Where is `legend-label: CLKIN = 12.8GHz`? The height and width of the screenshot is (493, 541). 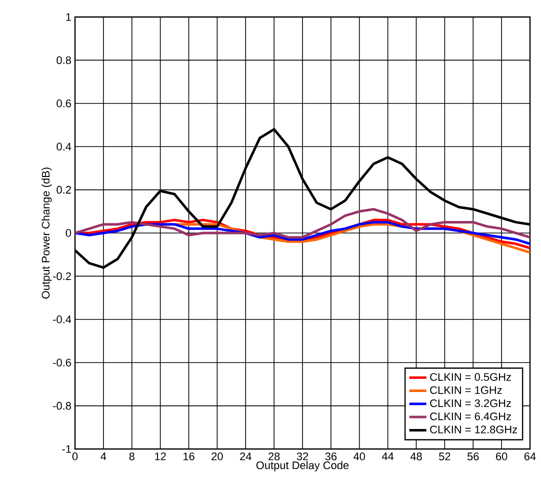 legend-label: CLKIN = 12.8GHz is located at coordinates (474, 430).